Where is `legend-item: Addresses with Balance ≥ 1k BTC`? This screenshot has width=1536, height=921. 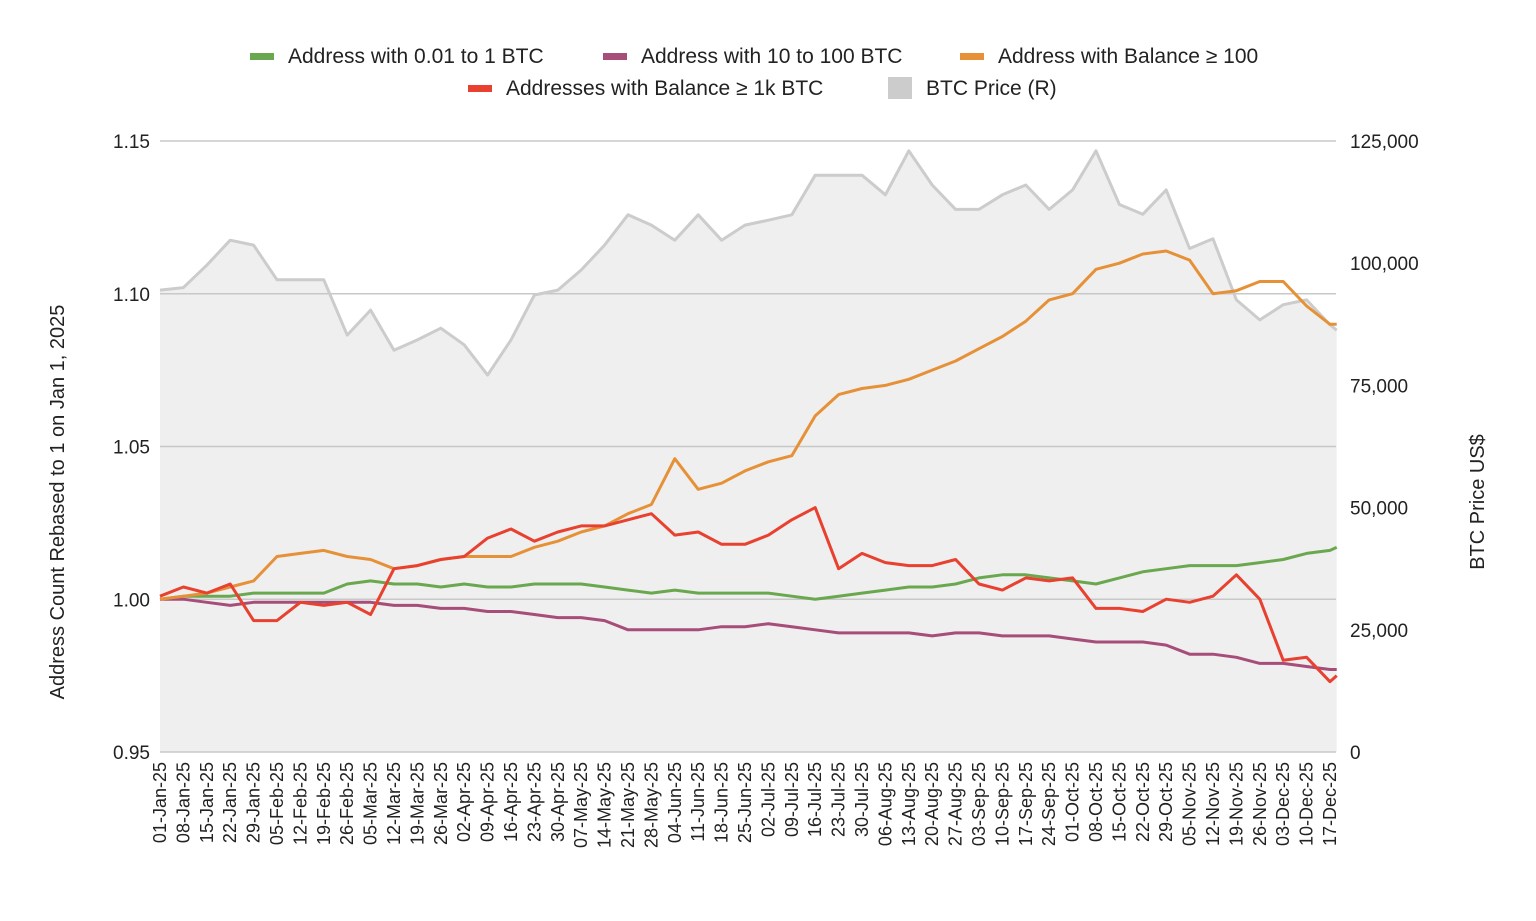 legend-item: Addresses with Balance ≥ 1k BTC is located at coordinates (645, 88).